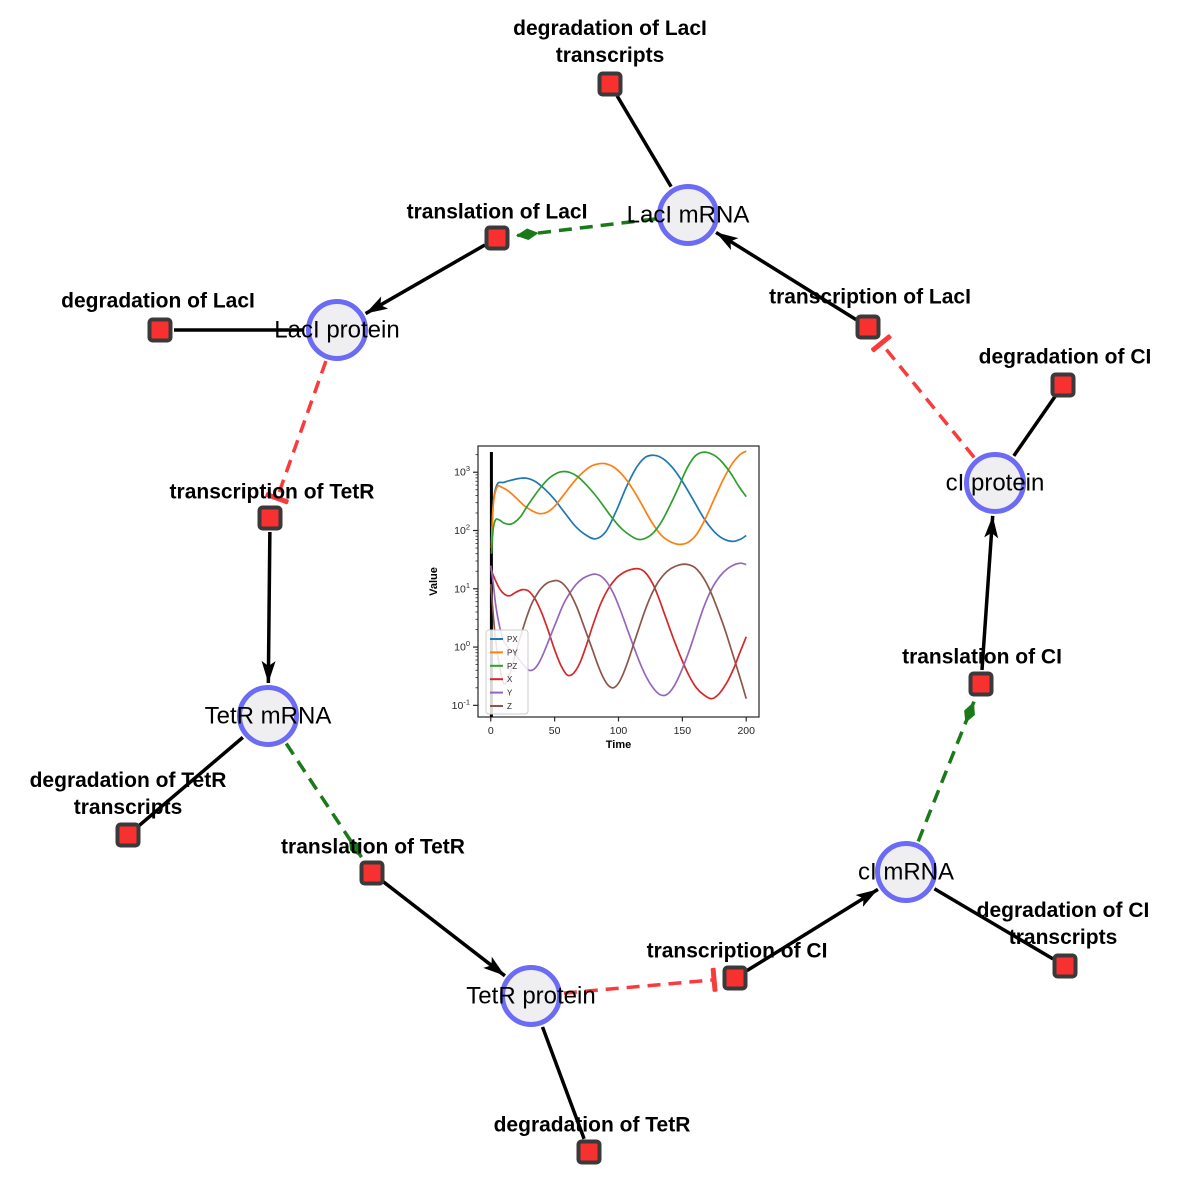  I want to click on reaction-node-deg_ci, so click(1063, 385).